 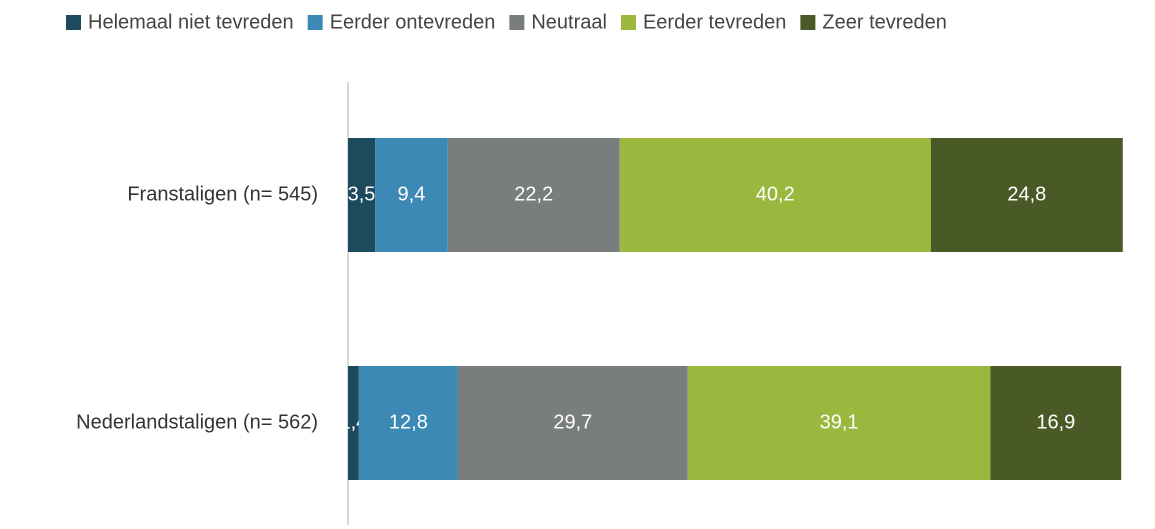 I want to click on data-label: 39,1, so click(x=839, y=422).